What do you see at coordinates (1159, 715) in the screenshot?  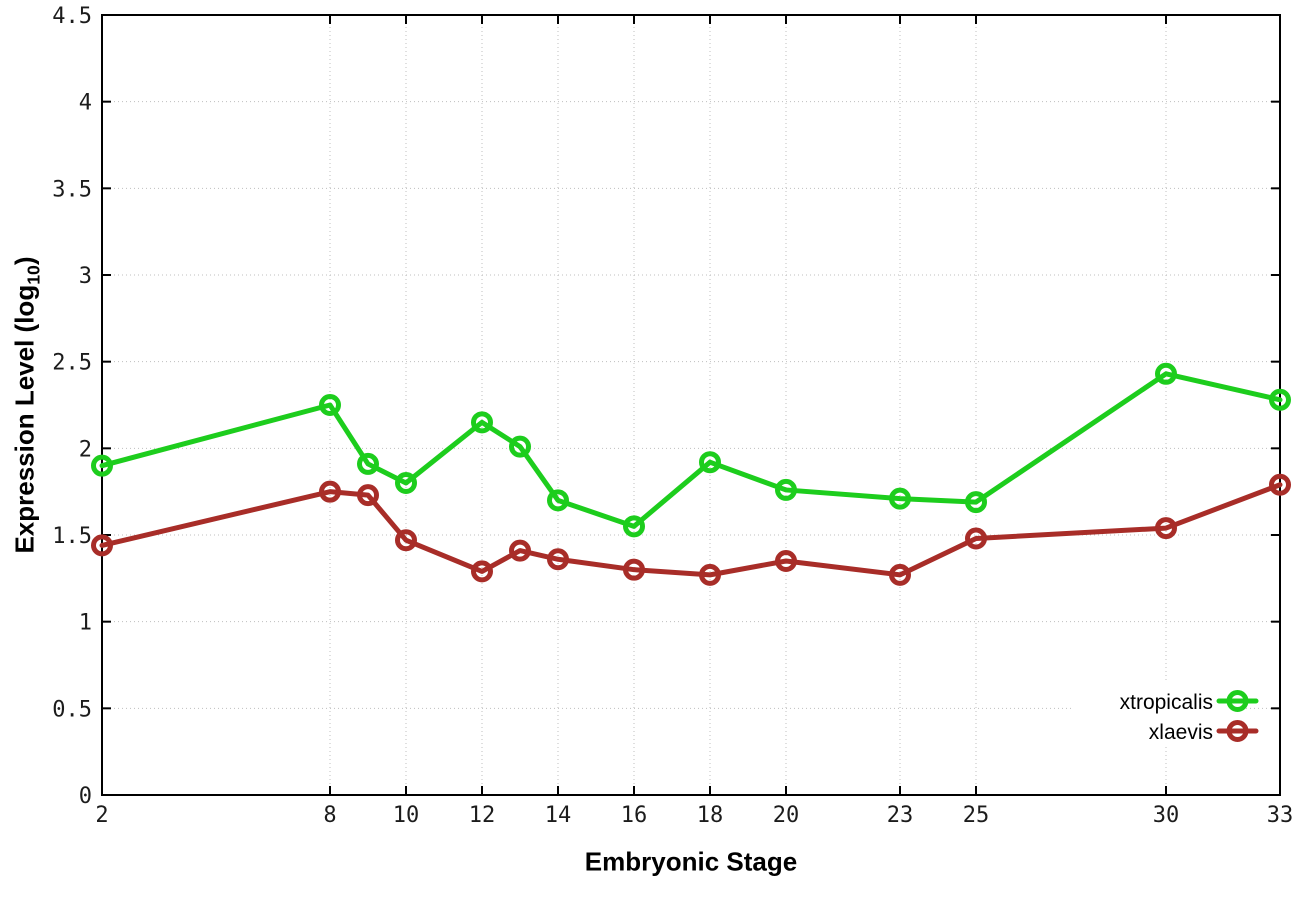 I see `legend-backdrop` at bounding box center [1159, 715].